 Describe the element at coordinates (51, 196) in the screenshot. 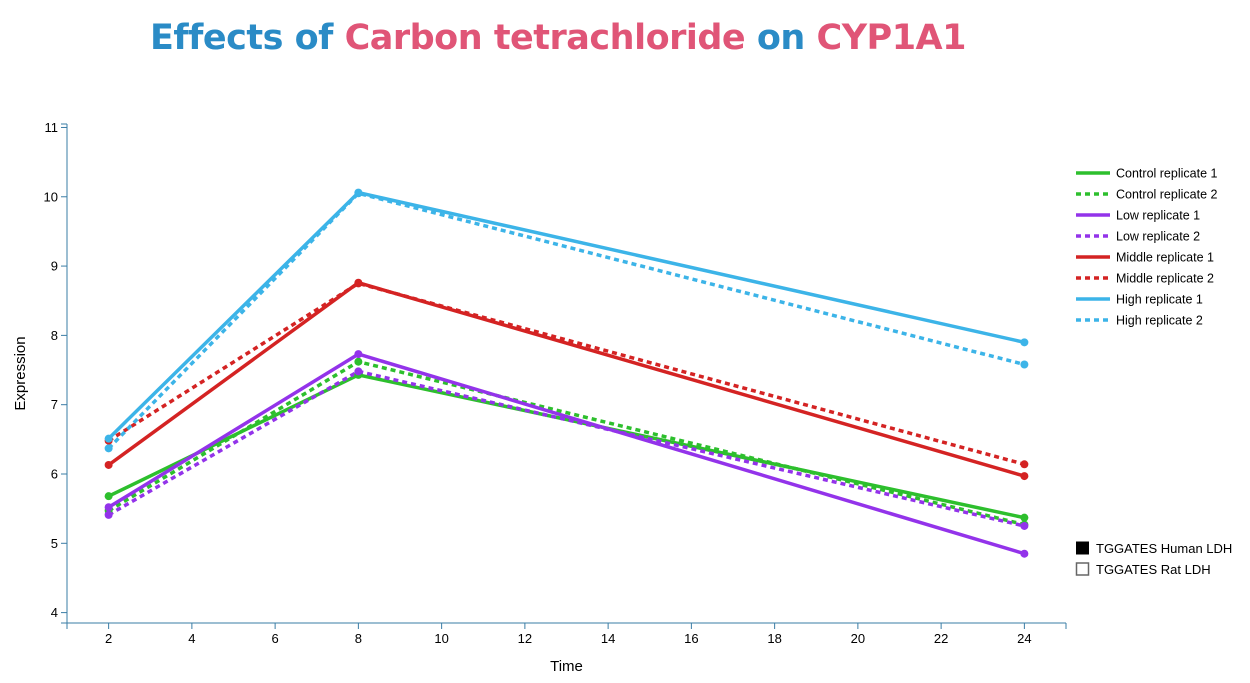

I see `y-tick-label: 10` at that location.